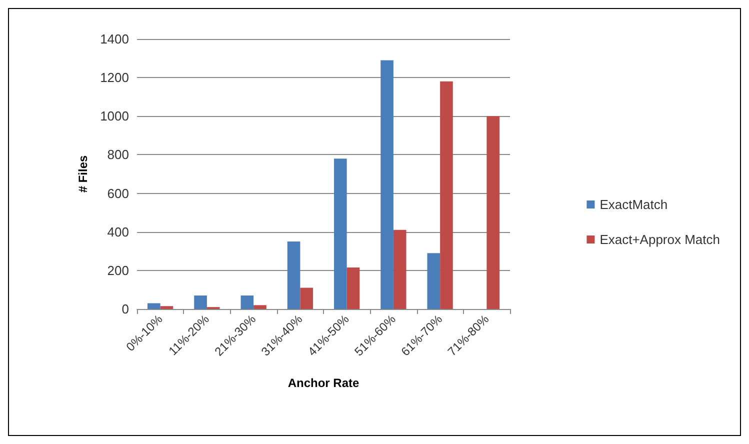  What do you see at coordinates (114, 116) in the screenshot?
I see `y-tick-label: 1000` at bounding box center [114, 116].